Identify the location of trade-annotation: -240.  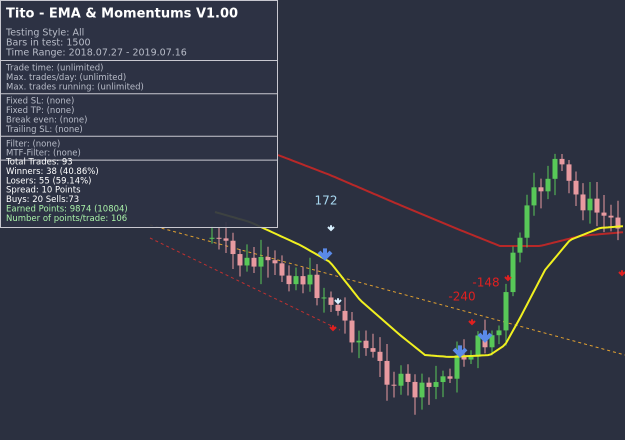
(461, 297).